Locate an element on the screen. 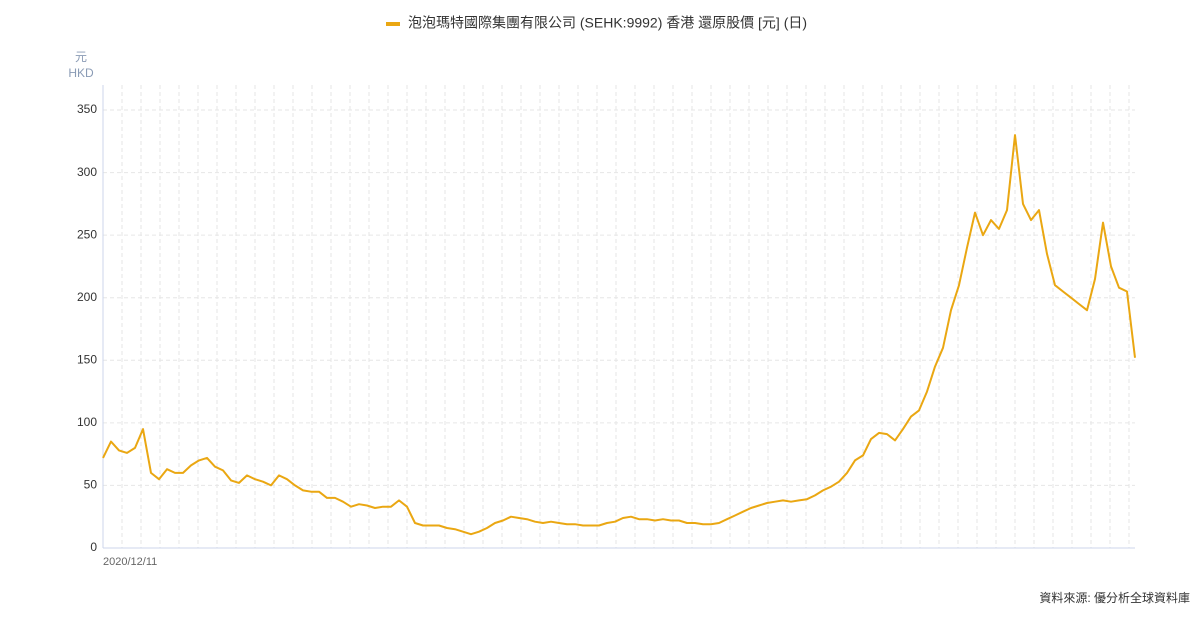  legend-swatch is located at coordinates (393, 24).